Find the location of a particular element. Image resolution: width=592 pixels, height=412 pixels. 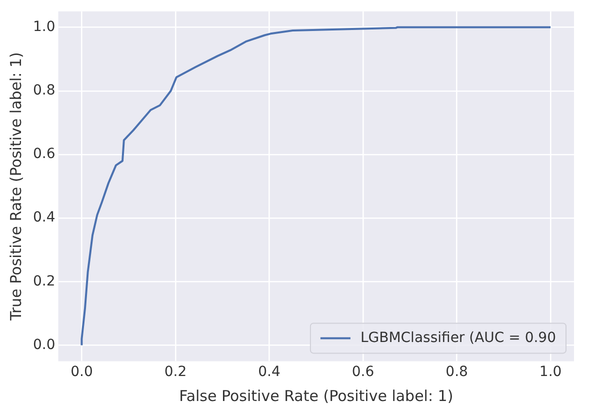

y-axis-title: True Positive Rate (Positive label: 1) is located at coordinates (15, 187).